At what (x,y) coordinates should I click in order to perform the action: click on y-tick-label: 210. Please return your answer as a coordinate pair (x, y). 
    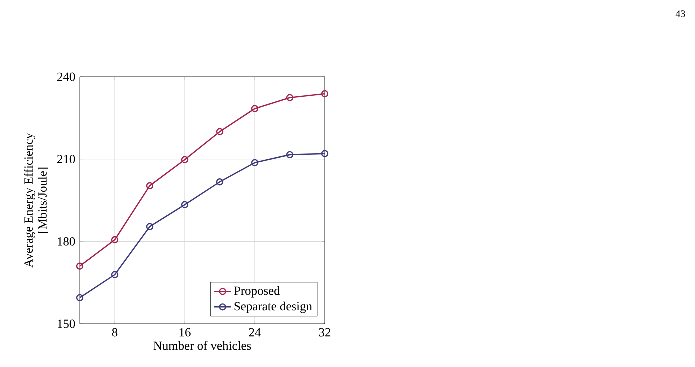
    Looking at the image, I should click on (67, 159).